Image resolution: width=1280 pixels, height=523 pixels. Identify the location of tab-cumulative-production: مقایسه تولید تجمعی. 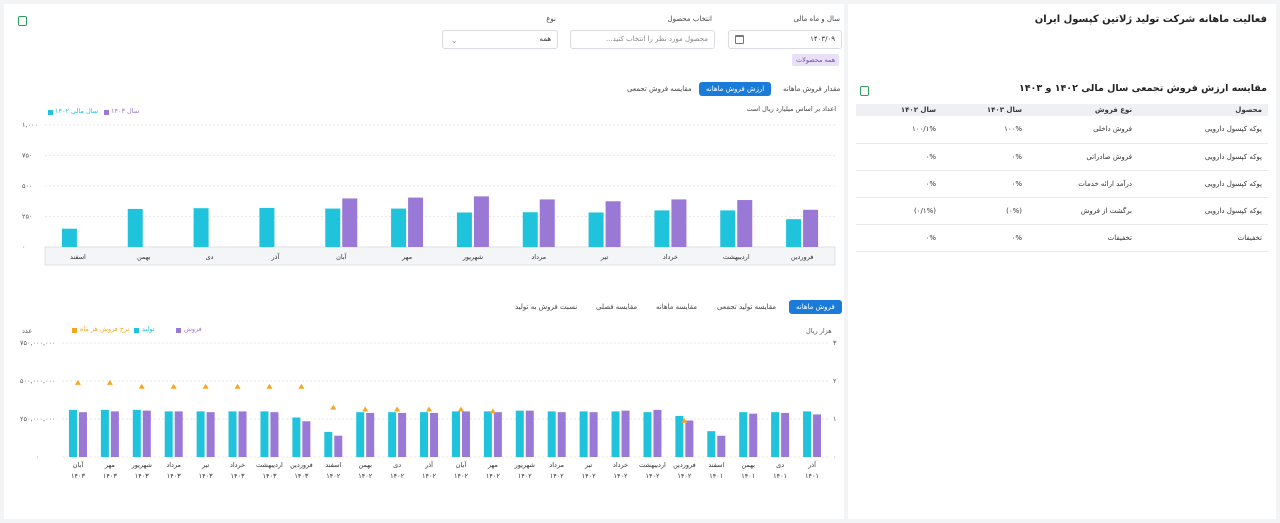
(747, 307).